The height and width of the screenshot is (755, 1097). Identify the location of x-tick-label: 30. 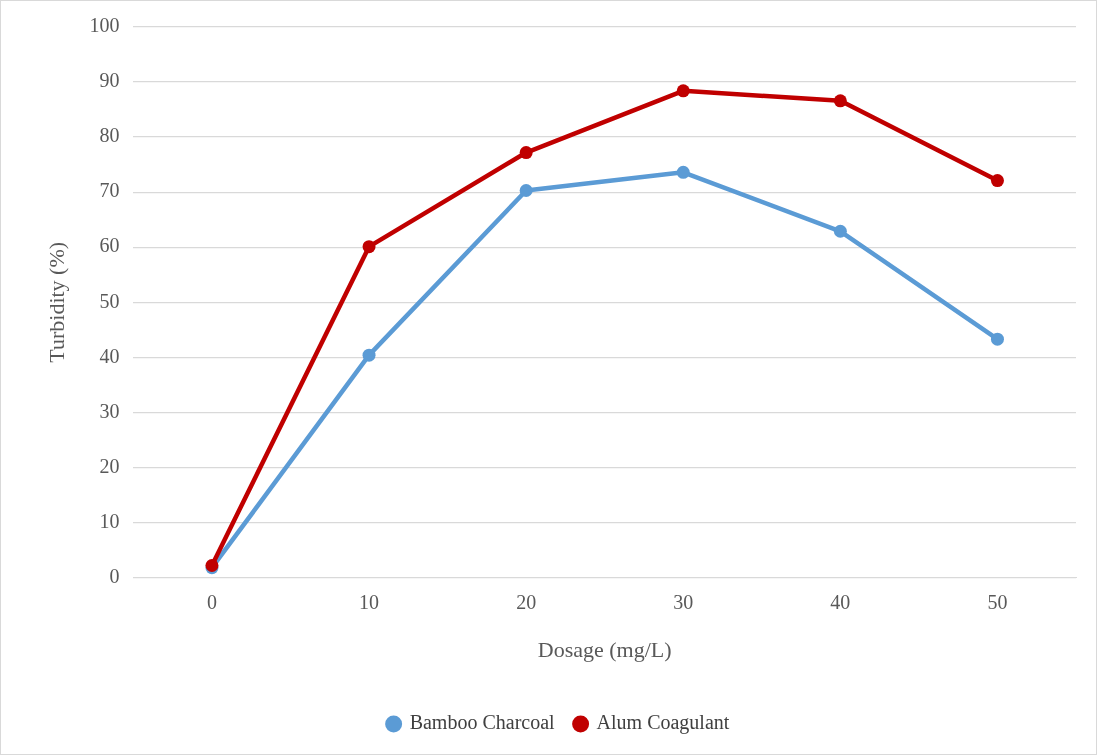
(683, 601).